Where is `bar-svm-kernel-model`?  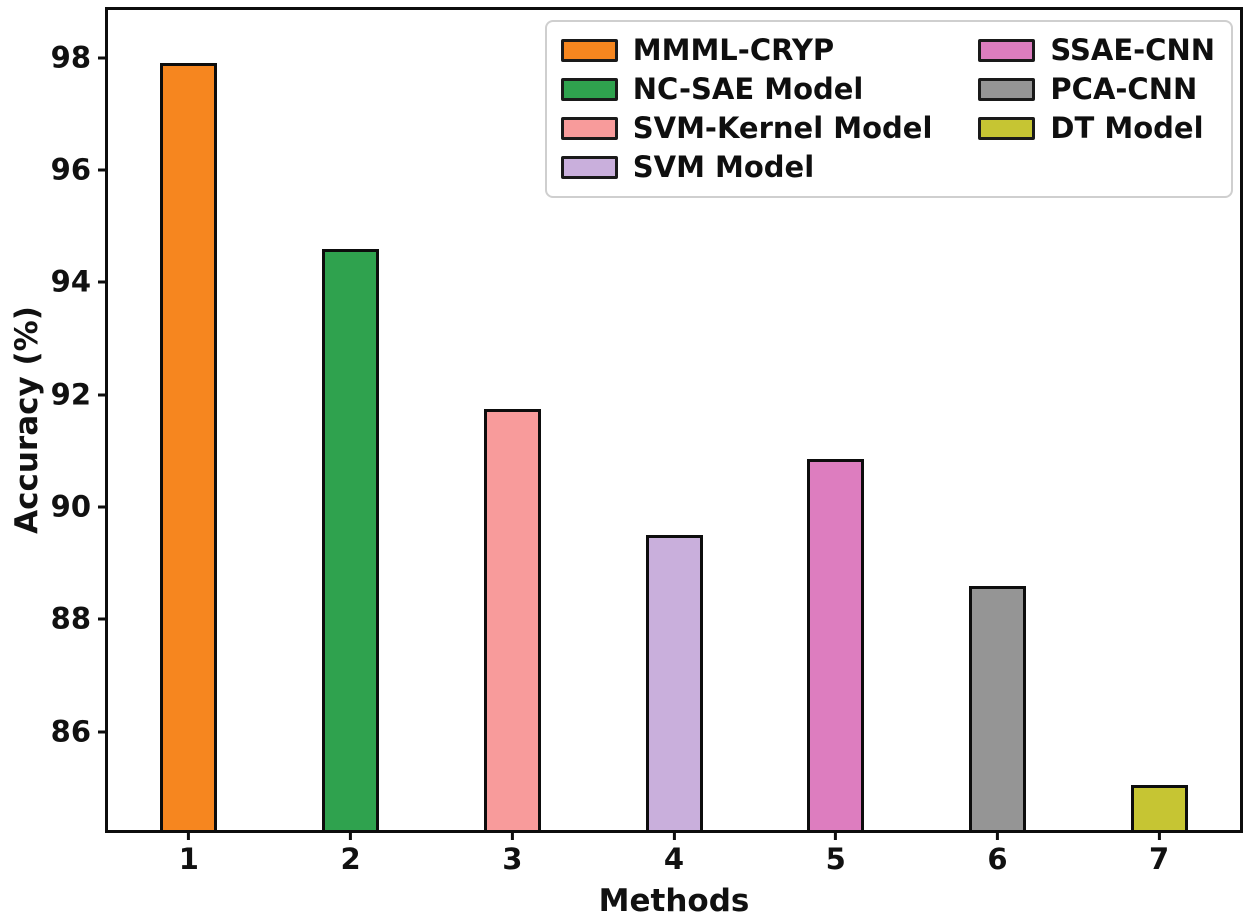
bar-svm-kernel-model is located at coordinates (512, 619).